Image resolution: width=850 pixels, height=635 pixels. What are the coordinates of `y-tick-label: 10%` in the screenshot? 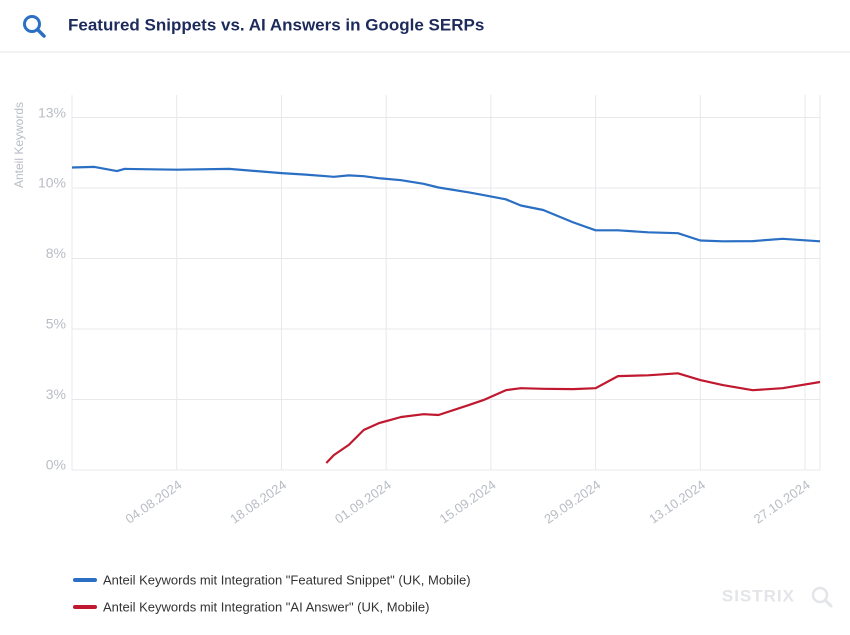 It's located at (52, 183).